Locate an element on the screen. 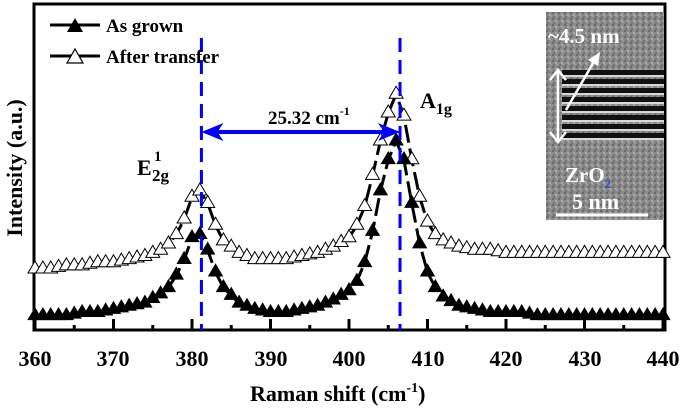 This screenshot has width=685, height=411. x-tick-label: 400 is located at coordinates (349, 358).